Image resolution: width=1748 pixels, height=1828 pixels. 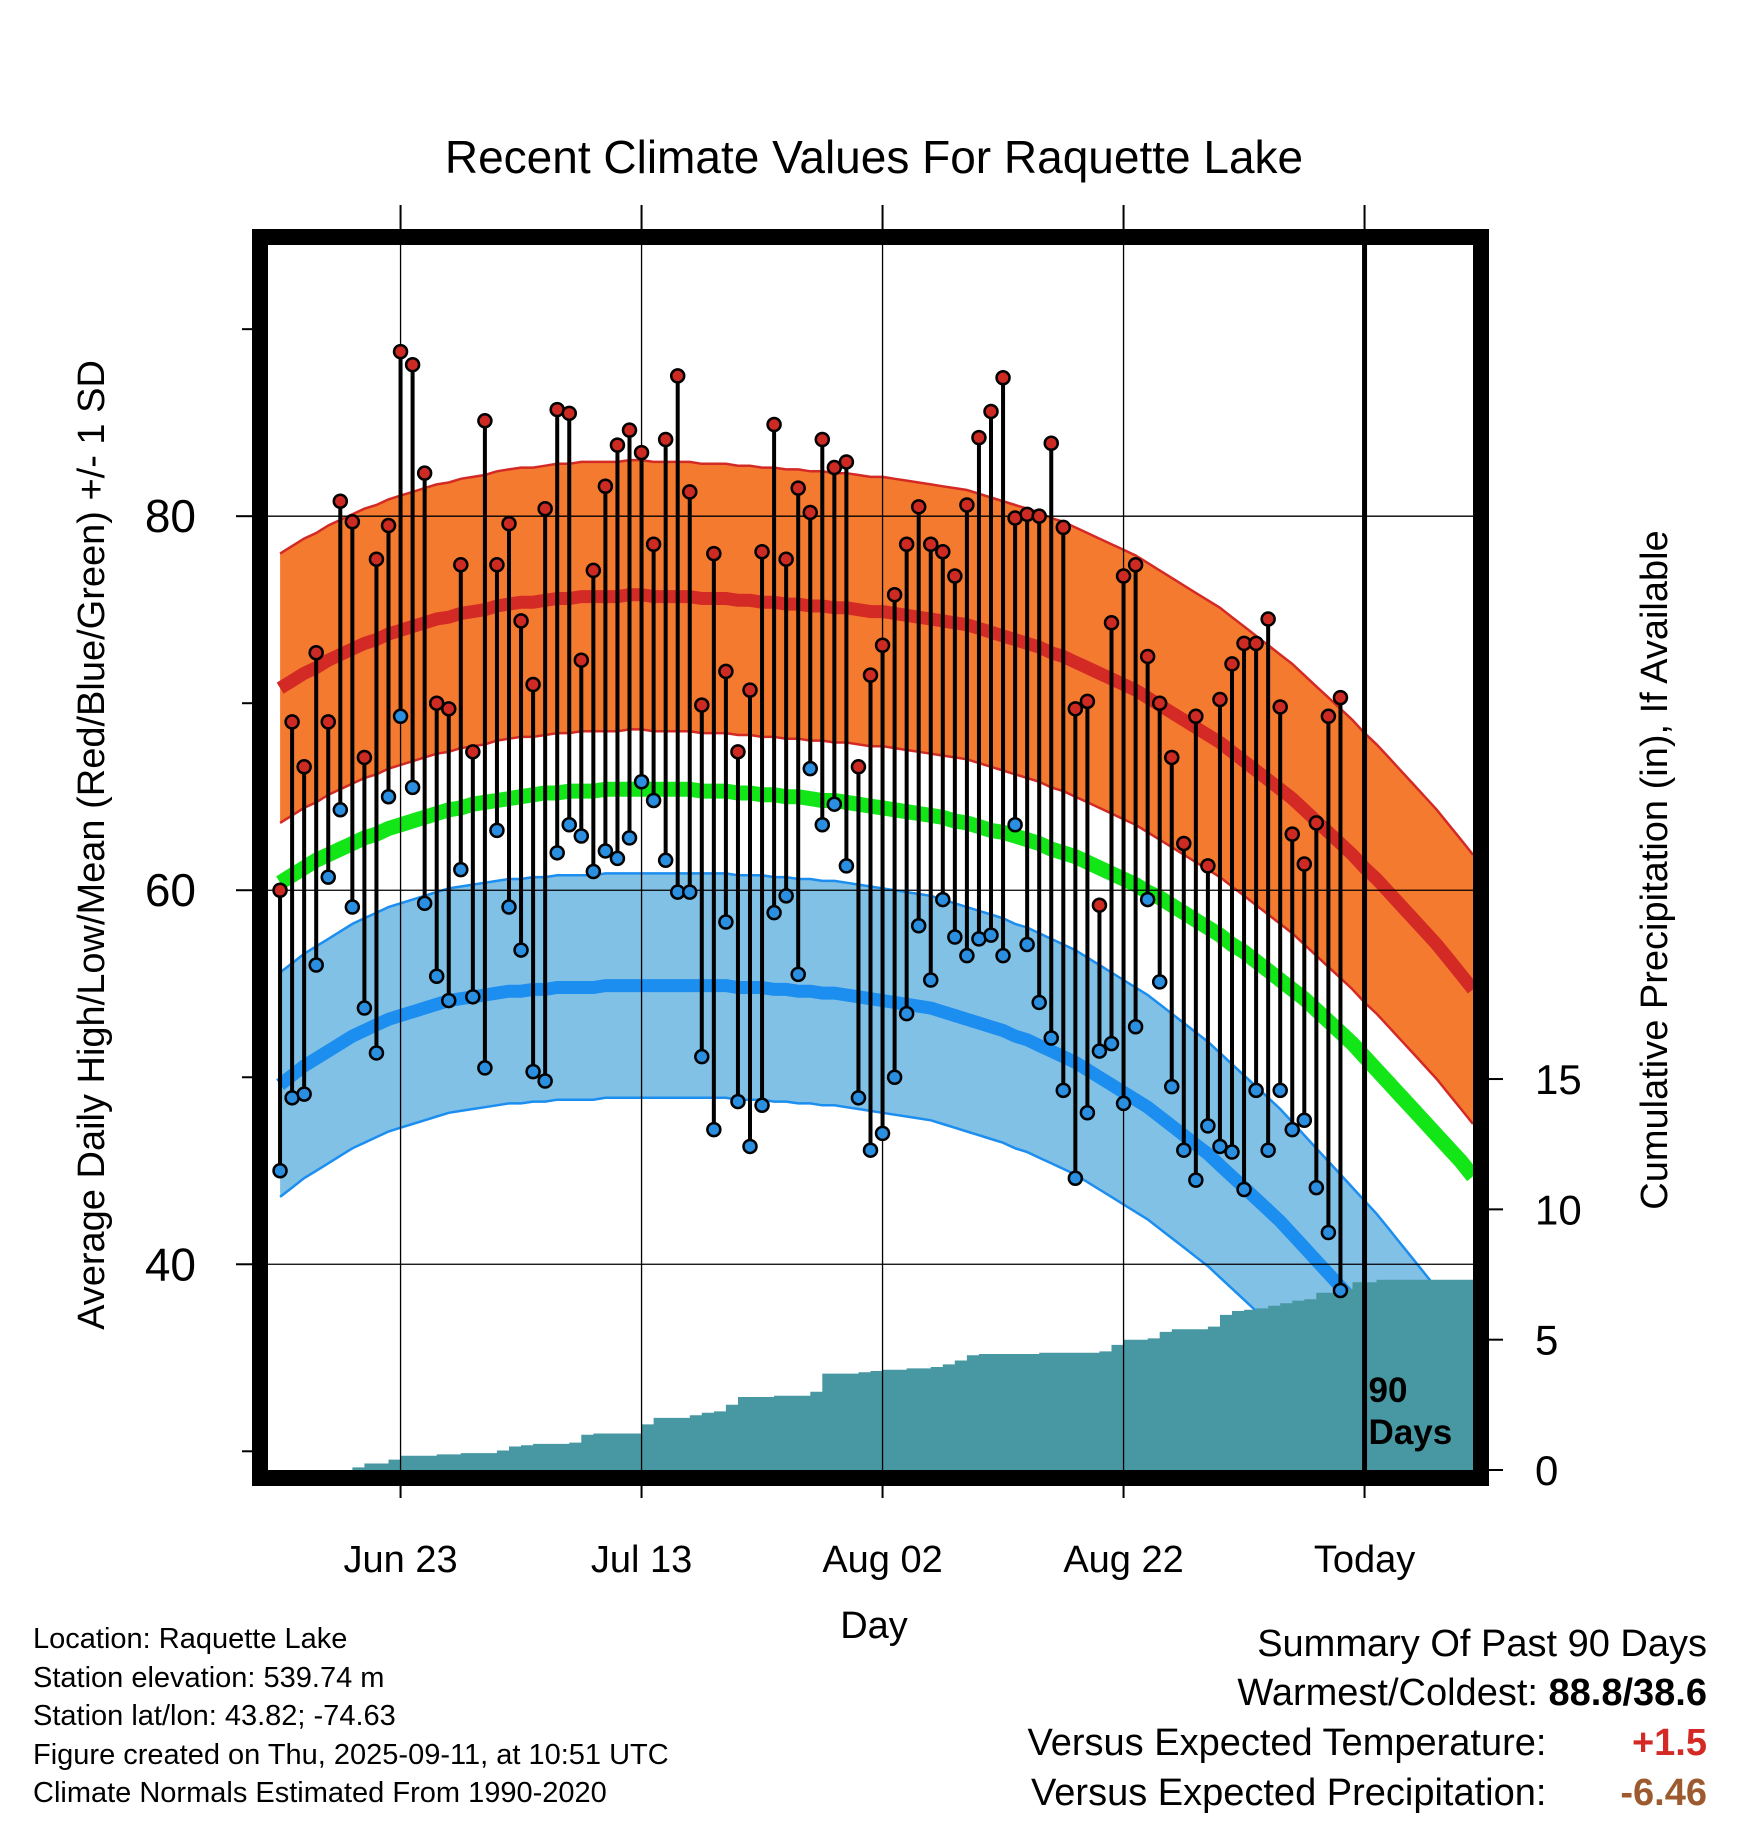 What do you see at coordinates (209, 1677) in the screenshot?
I see `elevation-text: Station elevation: 539.74 m` at bounding box center [209, 1677].